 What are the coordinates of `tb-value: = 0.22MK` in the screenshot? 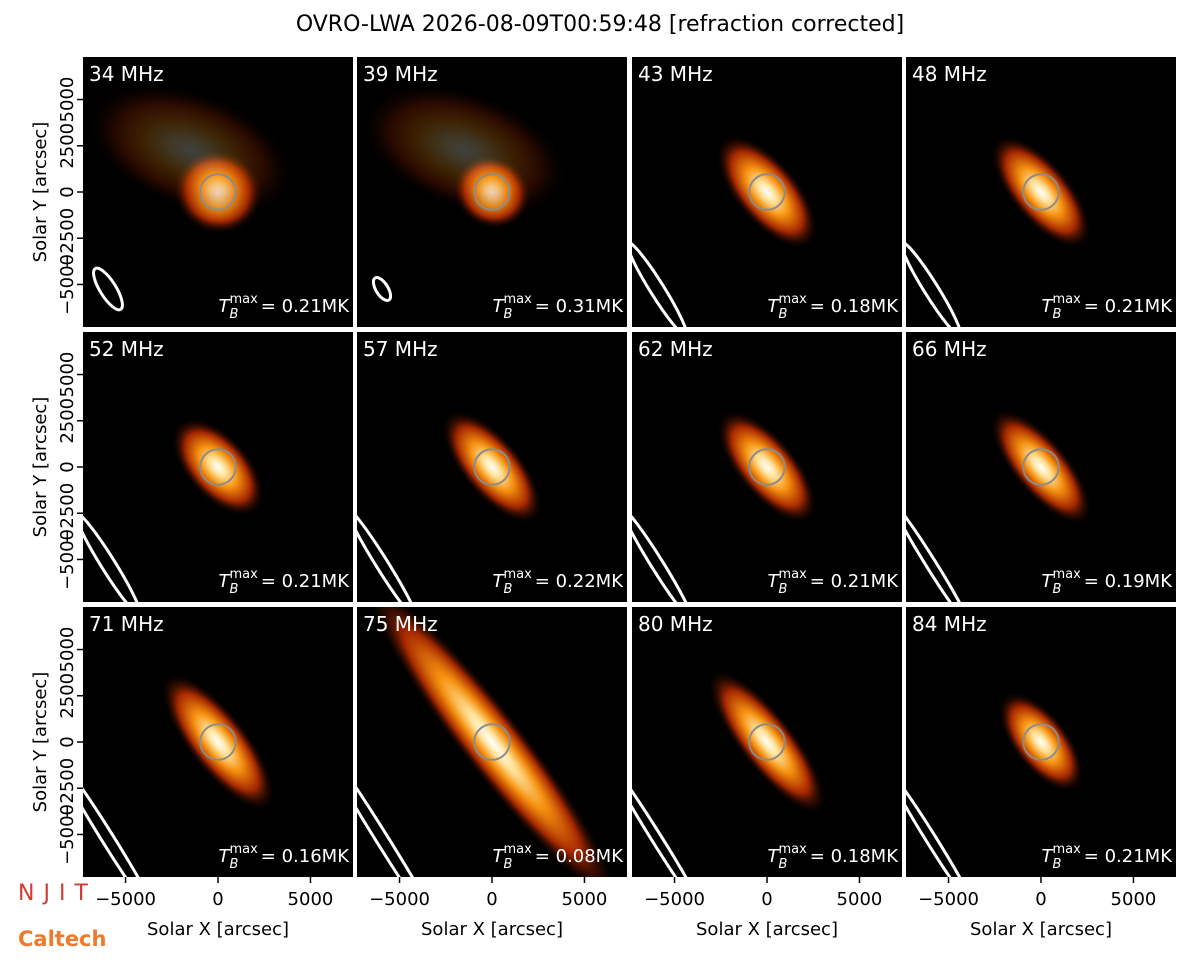 It's located at (579, 581).